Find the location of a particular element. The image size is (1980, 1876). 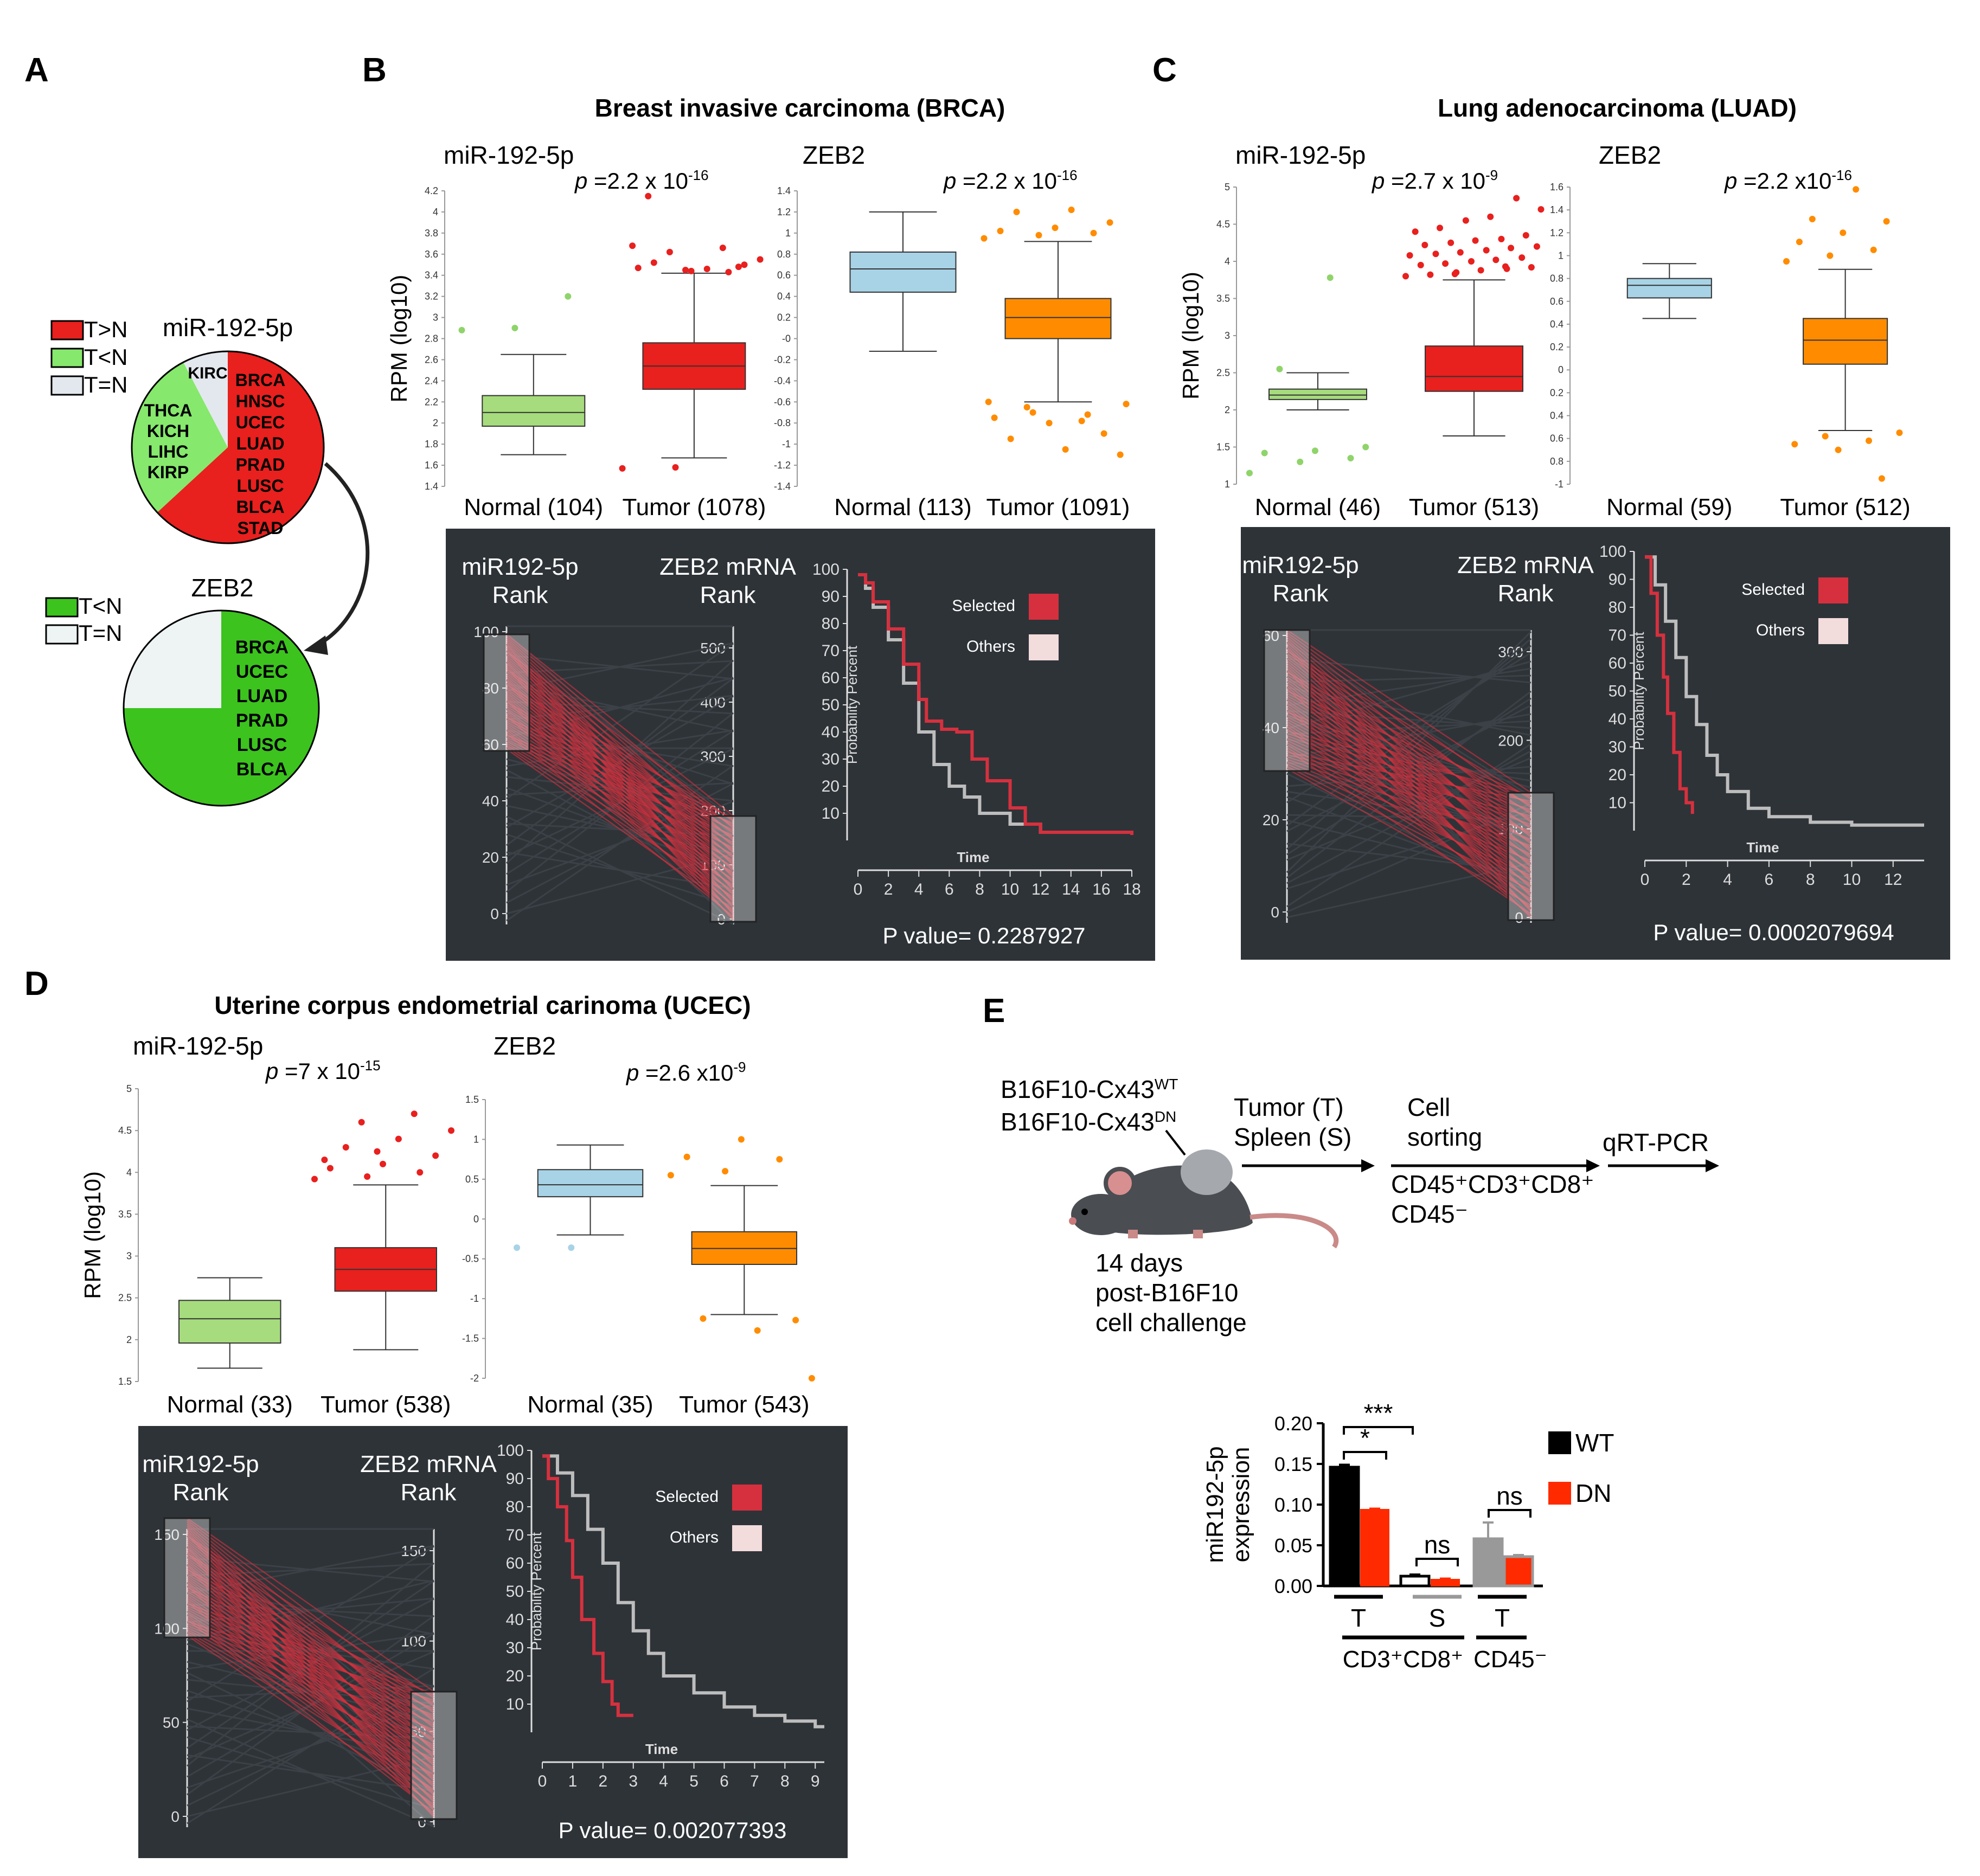

pie1-red-item: HNSC is located at coordinates (260, 401).